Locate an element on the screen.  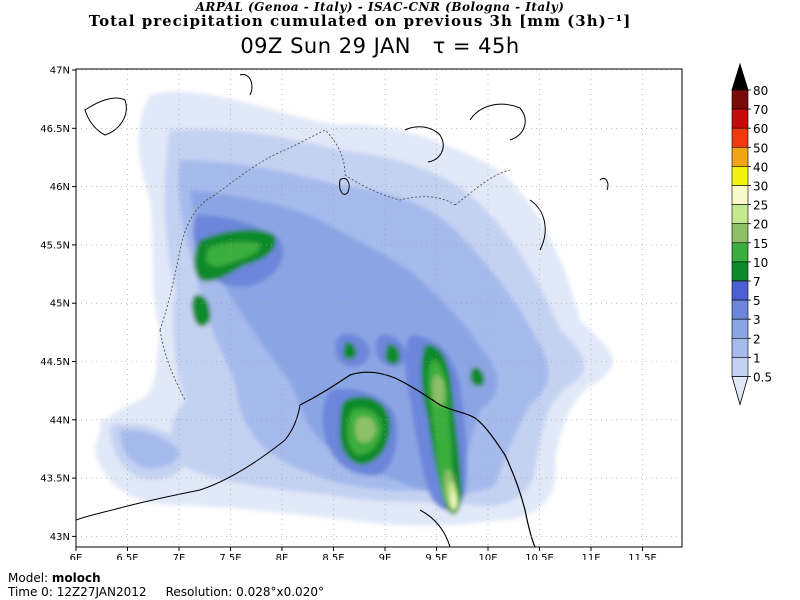
colorbar-label: 80 is located at coordinates (760, 91).